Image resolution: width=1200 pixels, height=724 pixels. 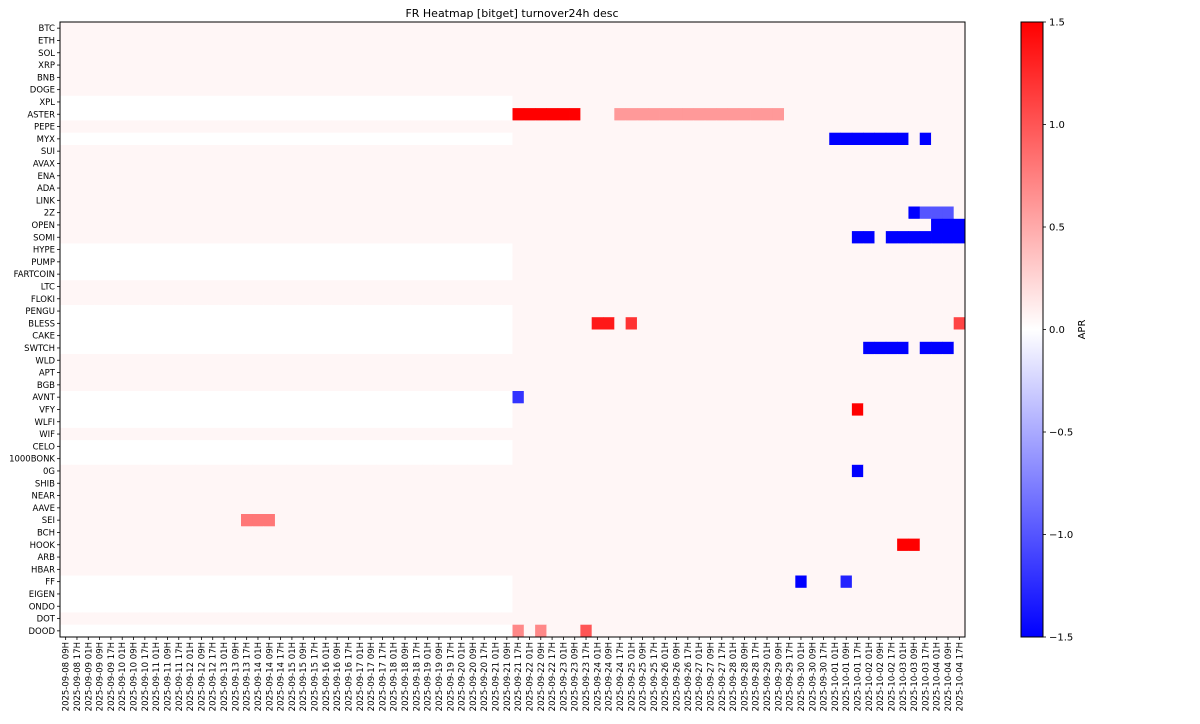 I want to click on column-label: 2025-09-28 09H, so click(x=745, y=676).